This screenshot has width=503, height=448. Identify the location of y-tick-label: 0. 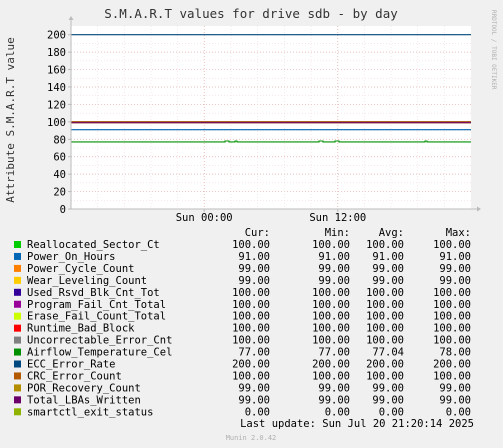
(63, 210).